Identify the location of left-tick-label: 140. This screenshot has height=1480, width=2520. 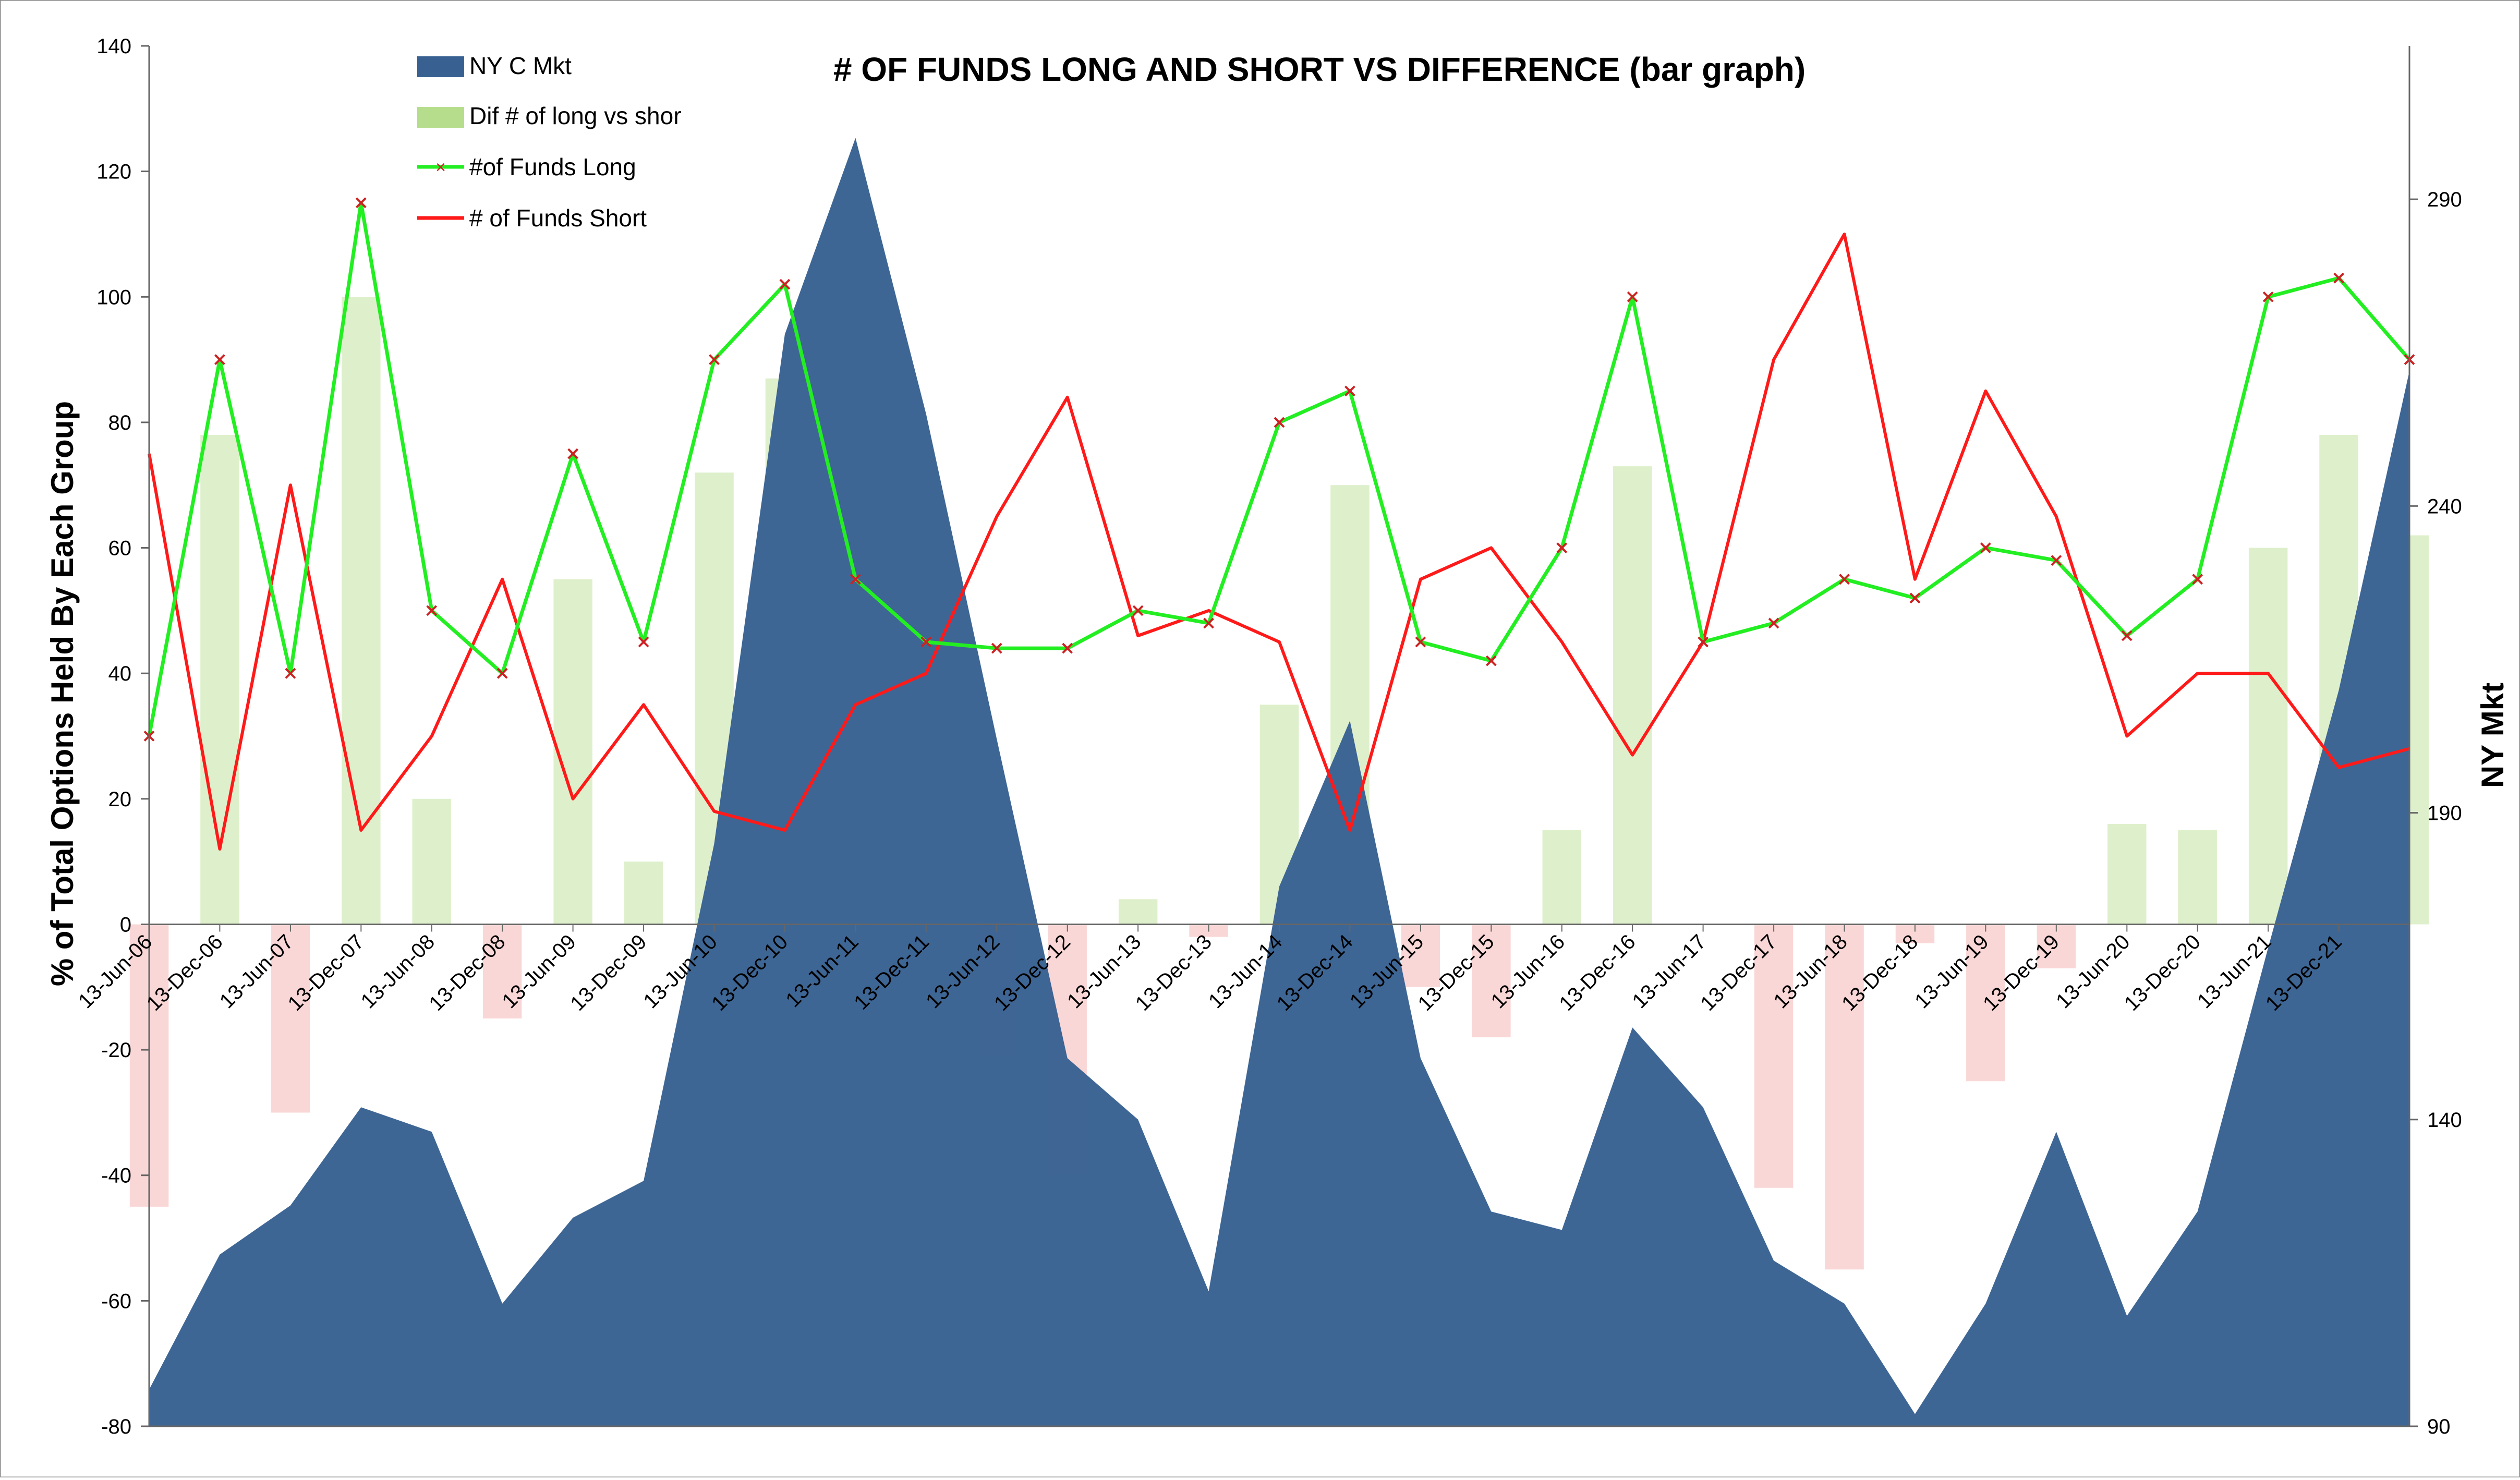
(114, 46).